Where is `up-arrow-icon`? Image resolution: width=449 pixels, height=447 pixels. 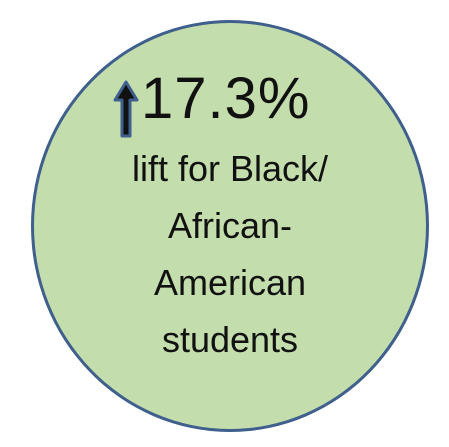
up-arrow-icon is located at coordinates (126, 109).